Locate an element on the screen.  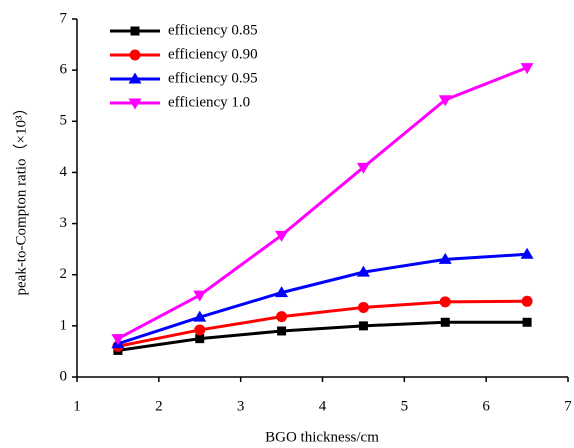
x-tick-label: 7 is located at coordinates (568, 406).